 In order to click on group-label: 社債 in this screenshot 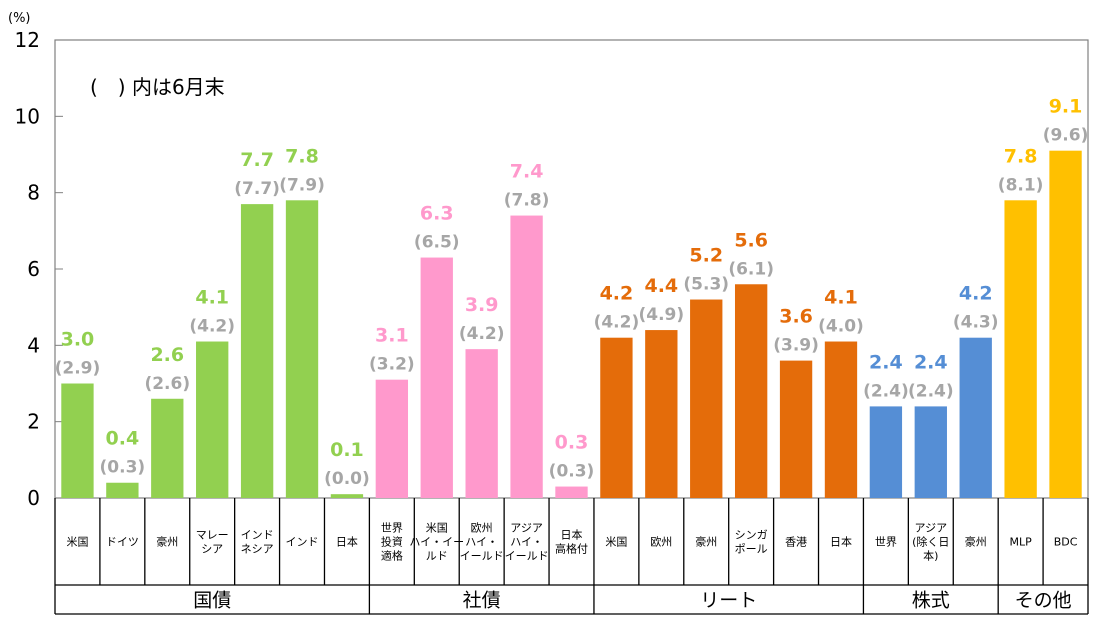, I will do `click(482, 601)`.